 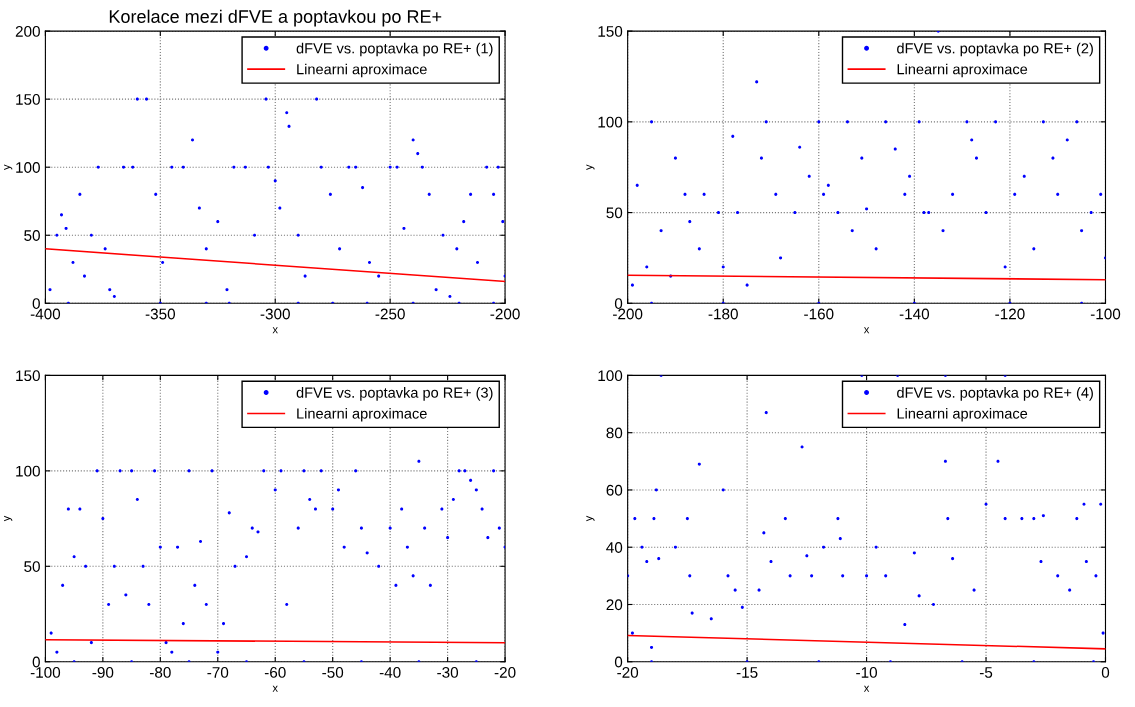 I want to click on x-tick-label: -50, so click(x=333, y=672).